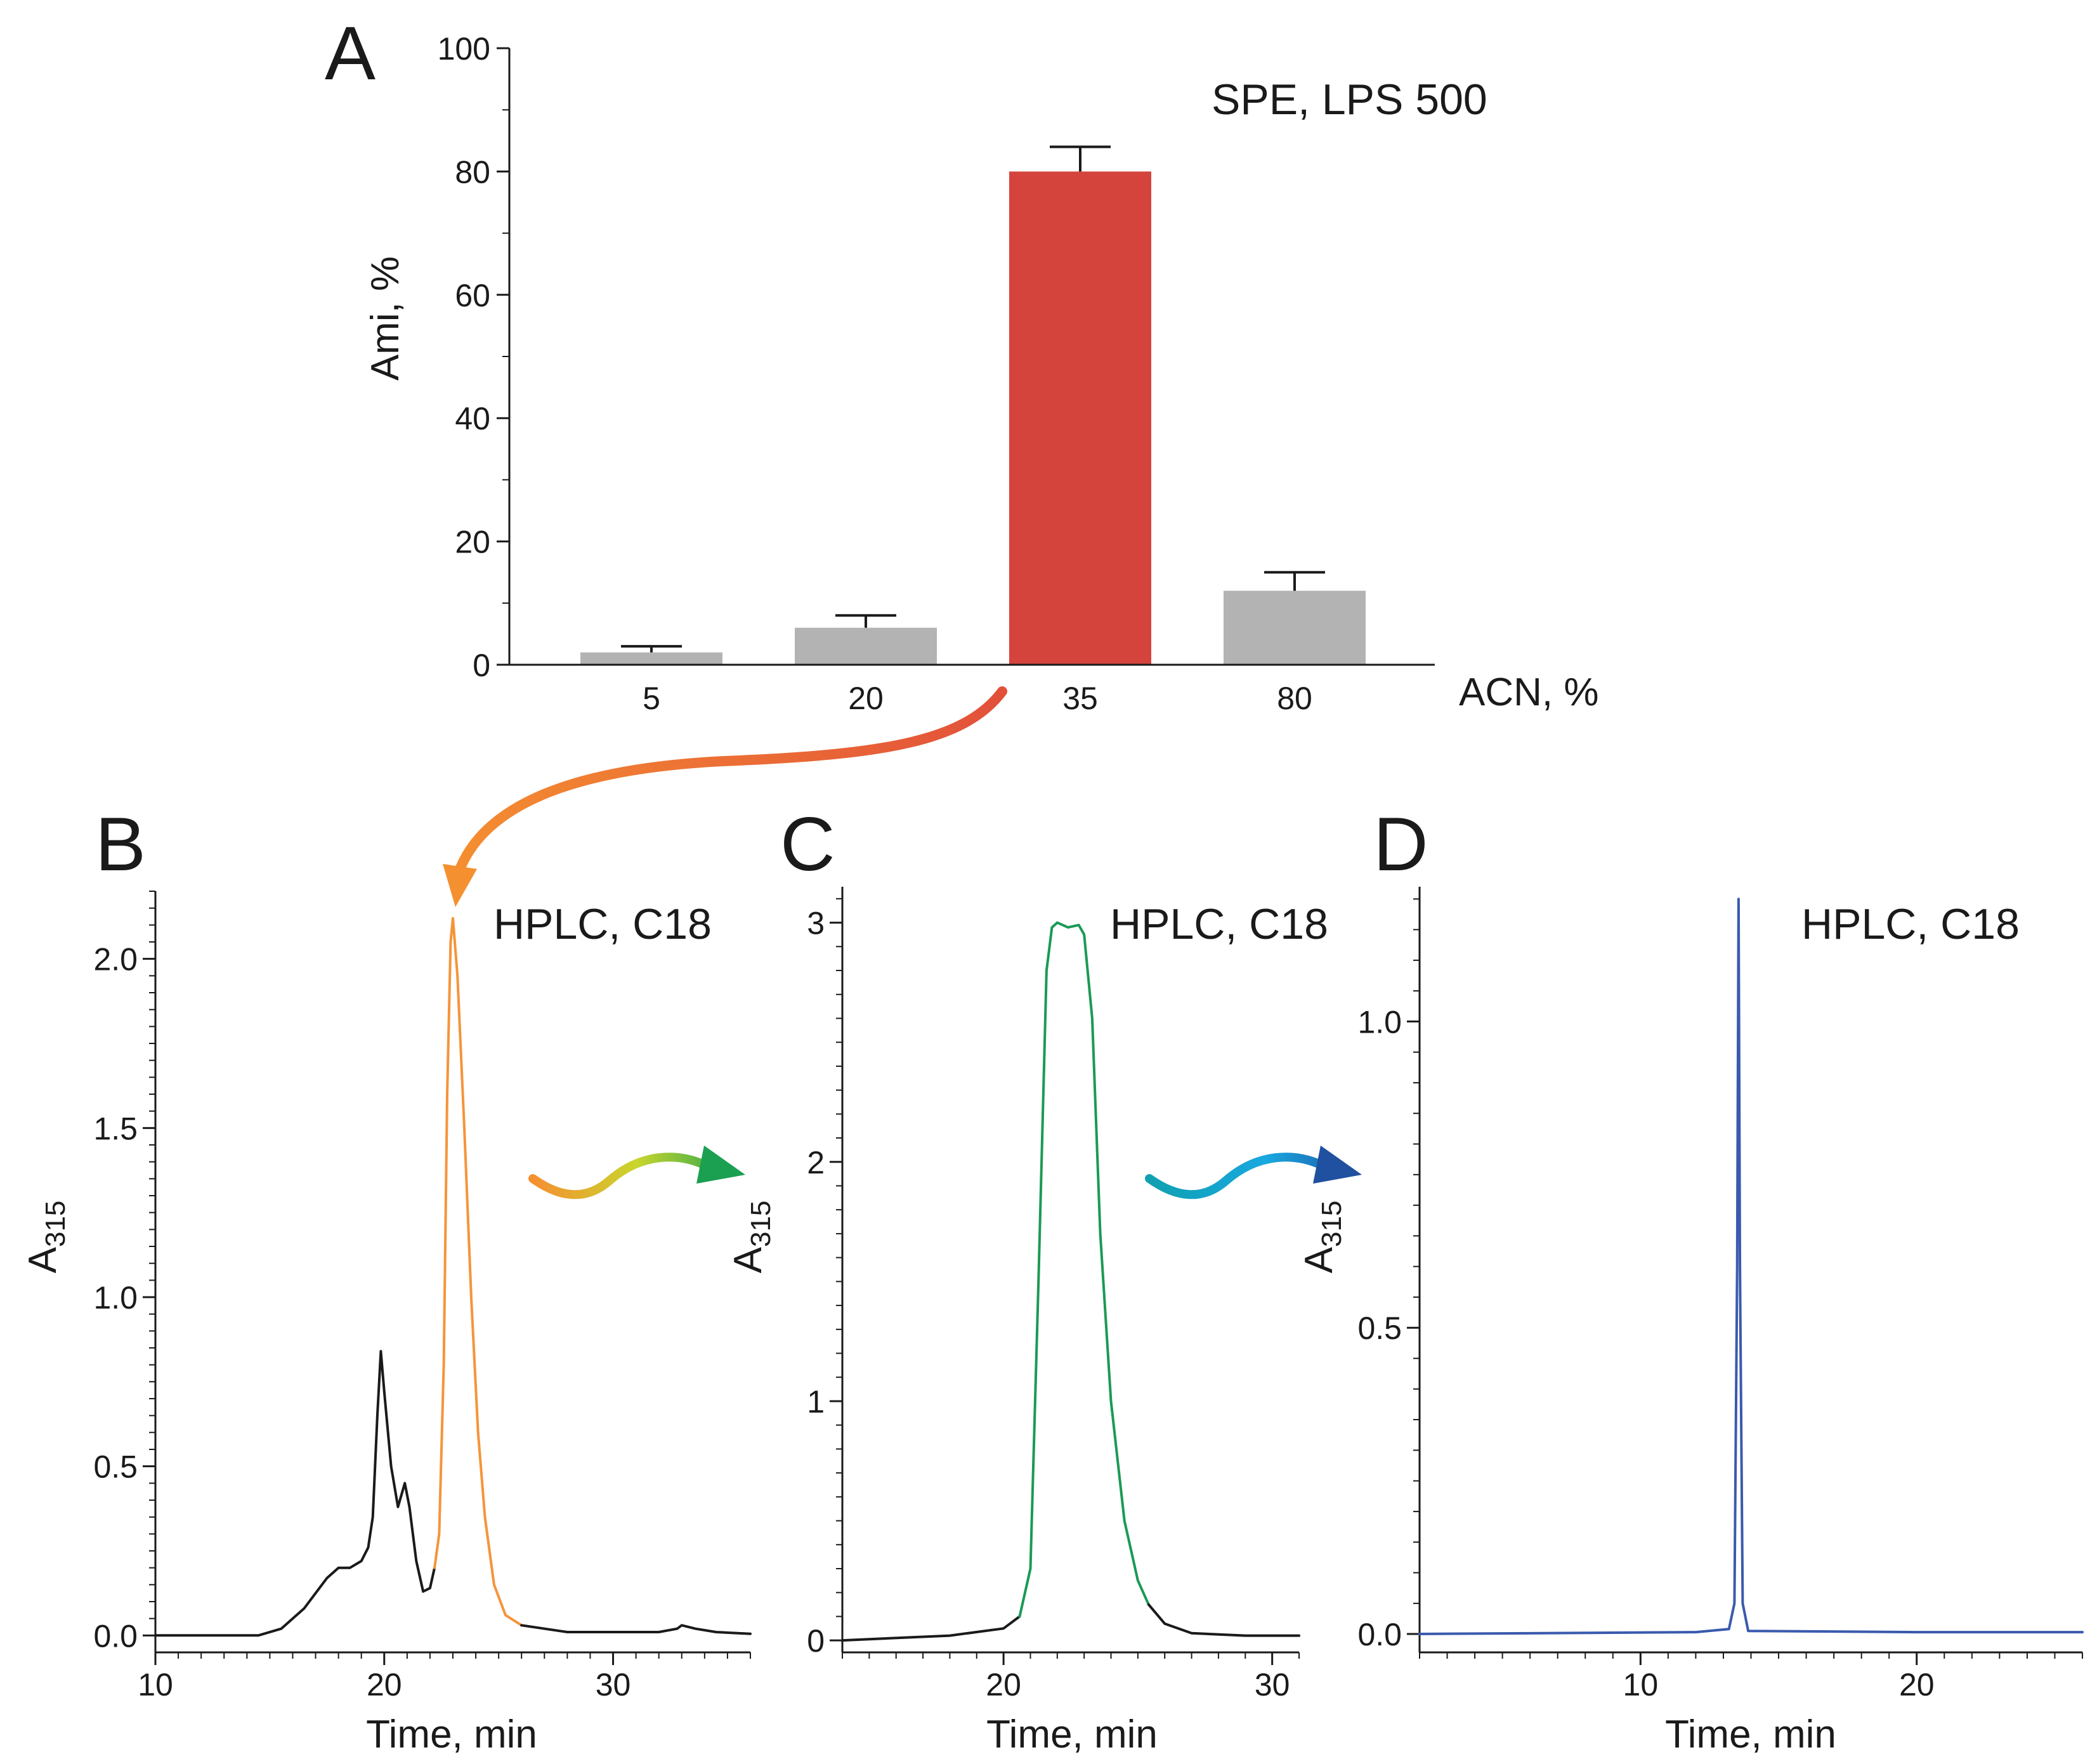  What do you see at coordinates (748, 1259) in the screenshot?
I see `panel-c-y-axis-title-main: A` at bounding box center [748, 1259].